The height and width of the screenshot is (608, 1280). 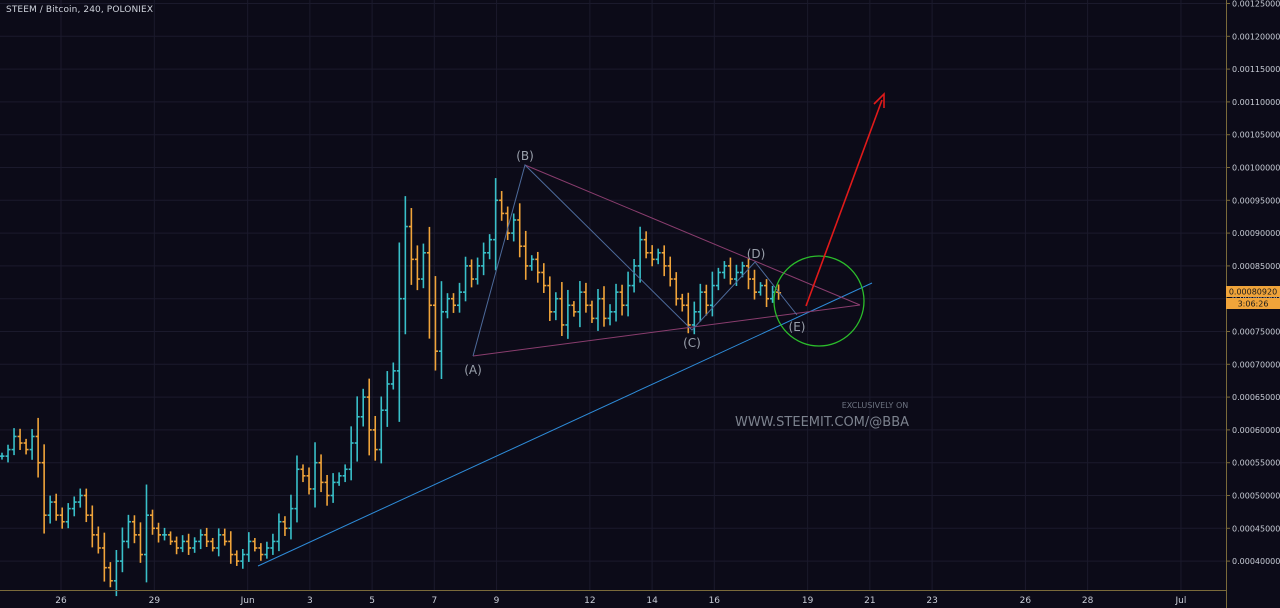 What do you see at coordinates (1256, 200) in the screenshot?
I see `price-tick-label: 0.00095000` at bounding box center [1256, 200].